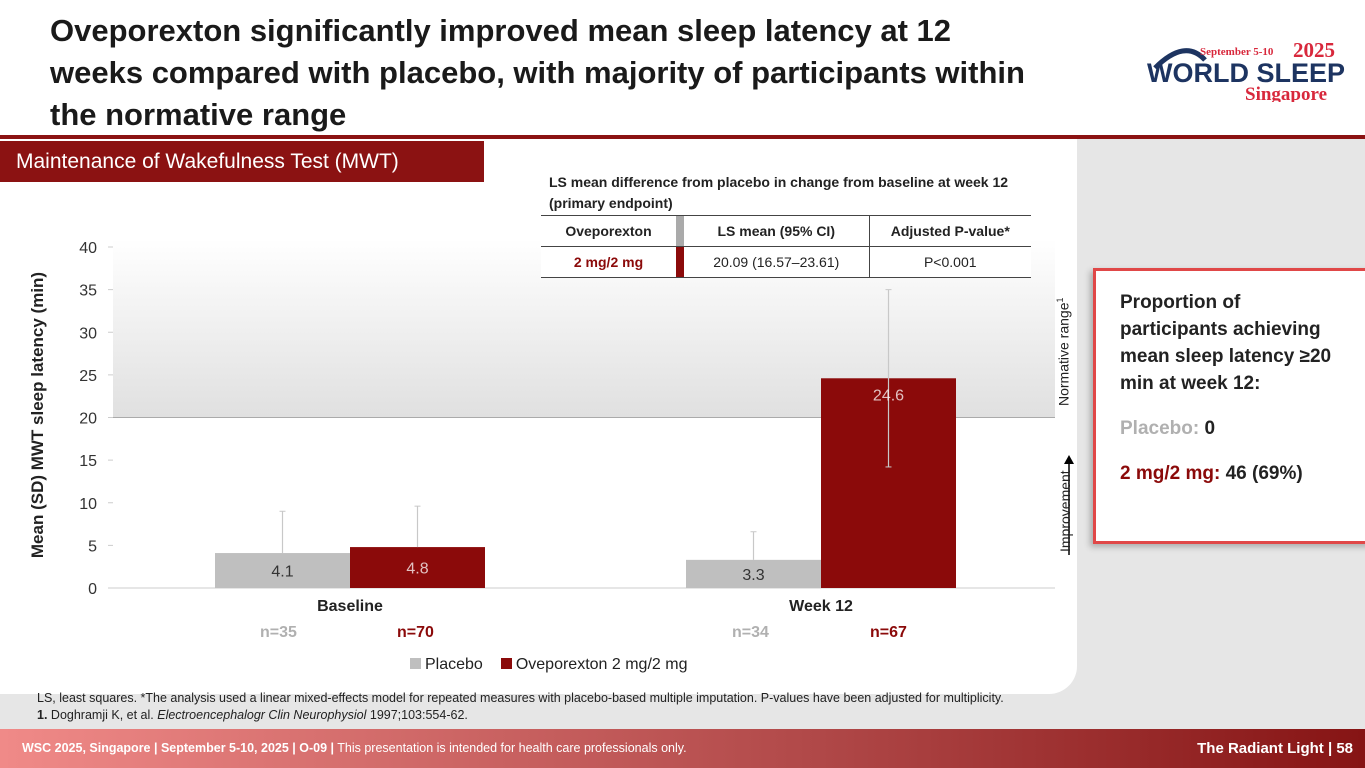 The image size is (1365, 768). Describe the element at coordinates (601, 664) in the screenshot. I see `legend-label: Oveporexton 2 mg/2 mg` at that location.